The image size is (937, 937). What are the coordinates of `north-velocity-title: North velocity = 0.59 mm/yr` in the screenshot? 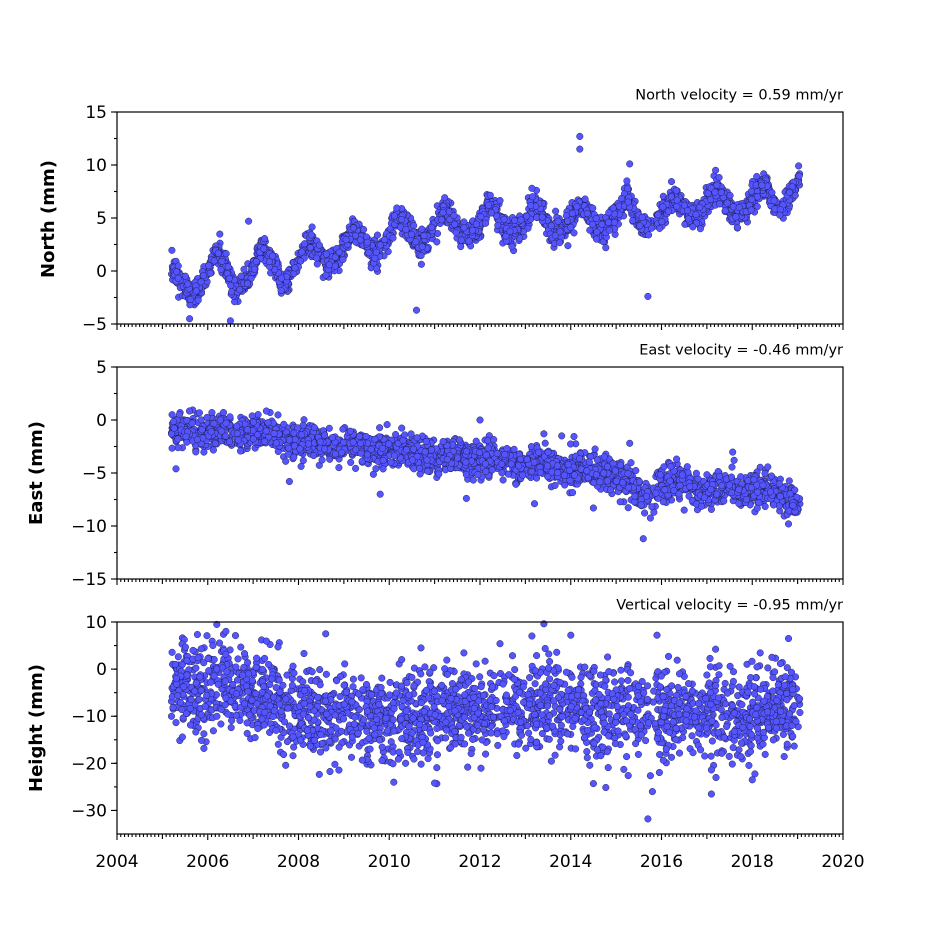 It's located at (739, 96).